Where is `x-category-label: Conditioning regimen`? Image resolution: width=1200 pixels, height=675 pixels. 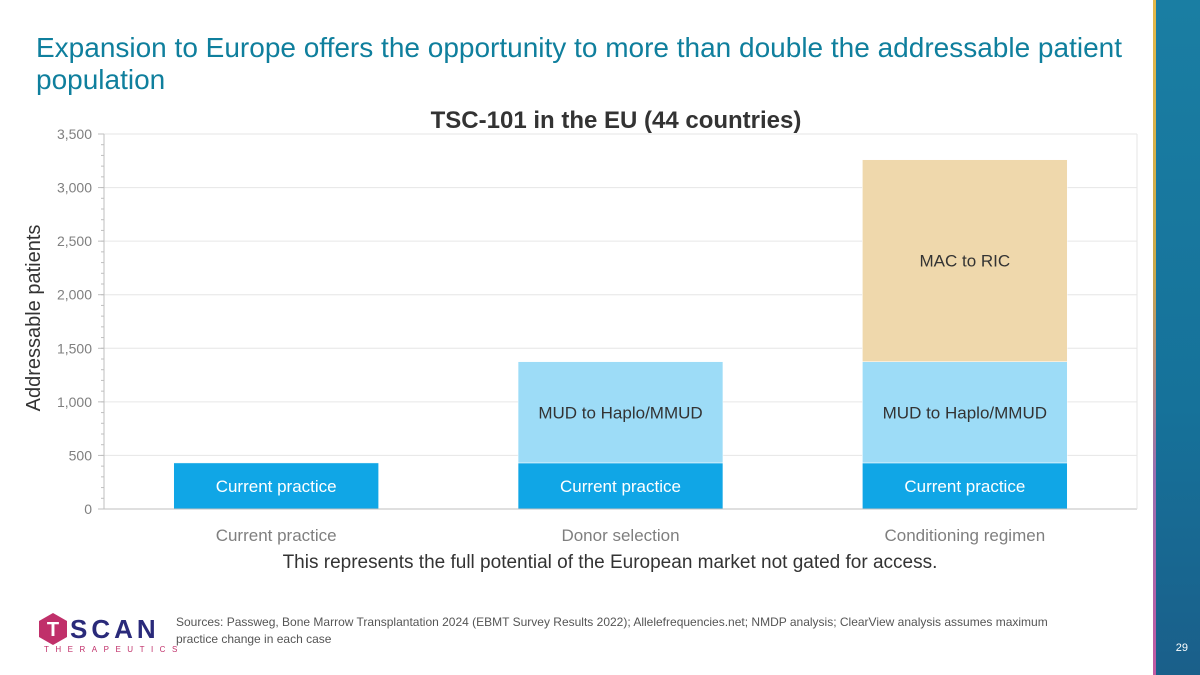 x-category-label: Conditioning regimen is located at coordinates (965, 535).